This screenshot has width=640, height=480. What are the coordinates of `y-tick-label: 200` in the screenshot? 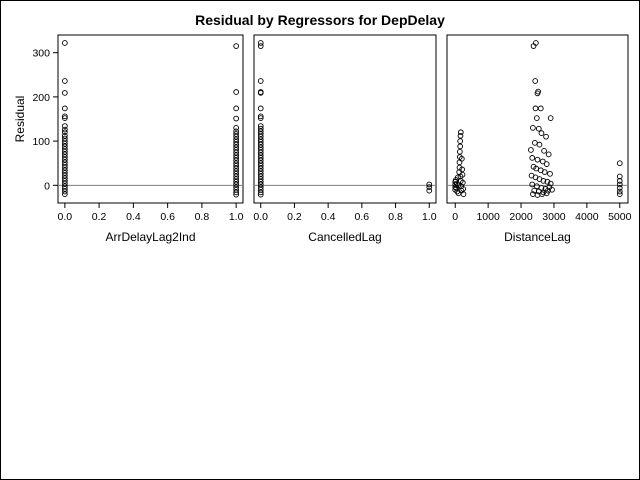 It's located at (41, 98).